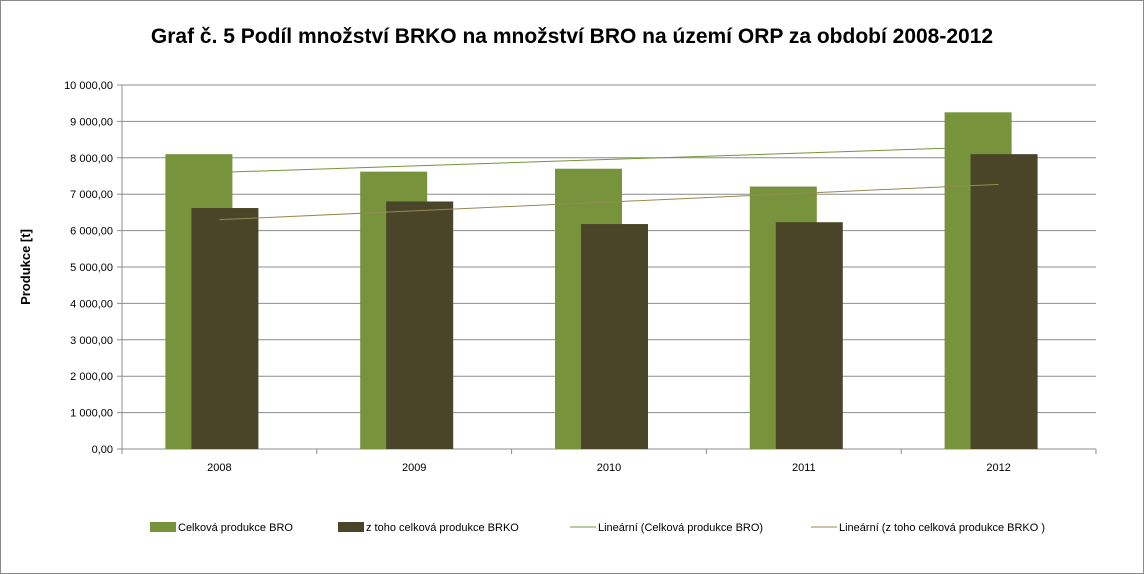 Image resolution: width=1144 pixels, height=574 pixels. Describe the element at coordinates (351, 527) in the screenshot. I see `legend-swatch-brko` at that location.